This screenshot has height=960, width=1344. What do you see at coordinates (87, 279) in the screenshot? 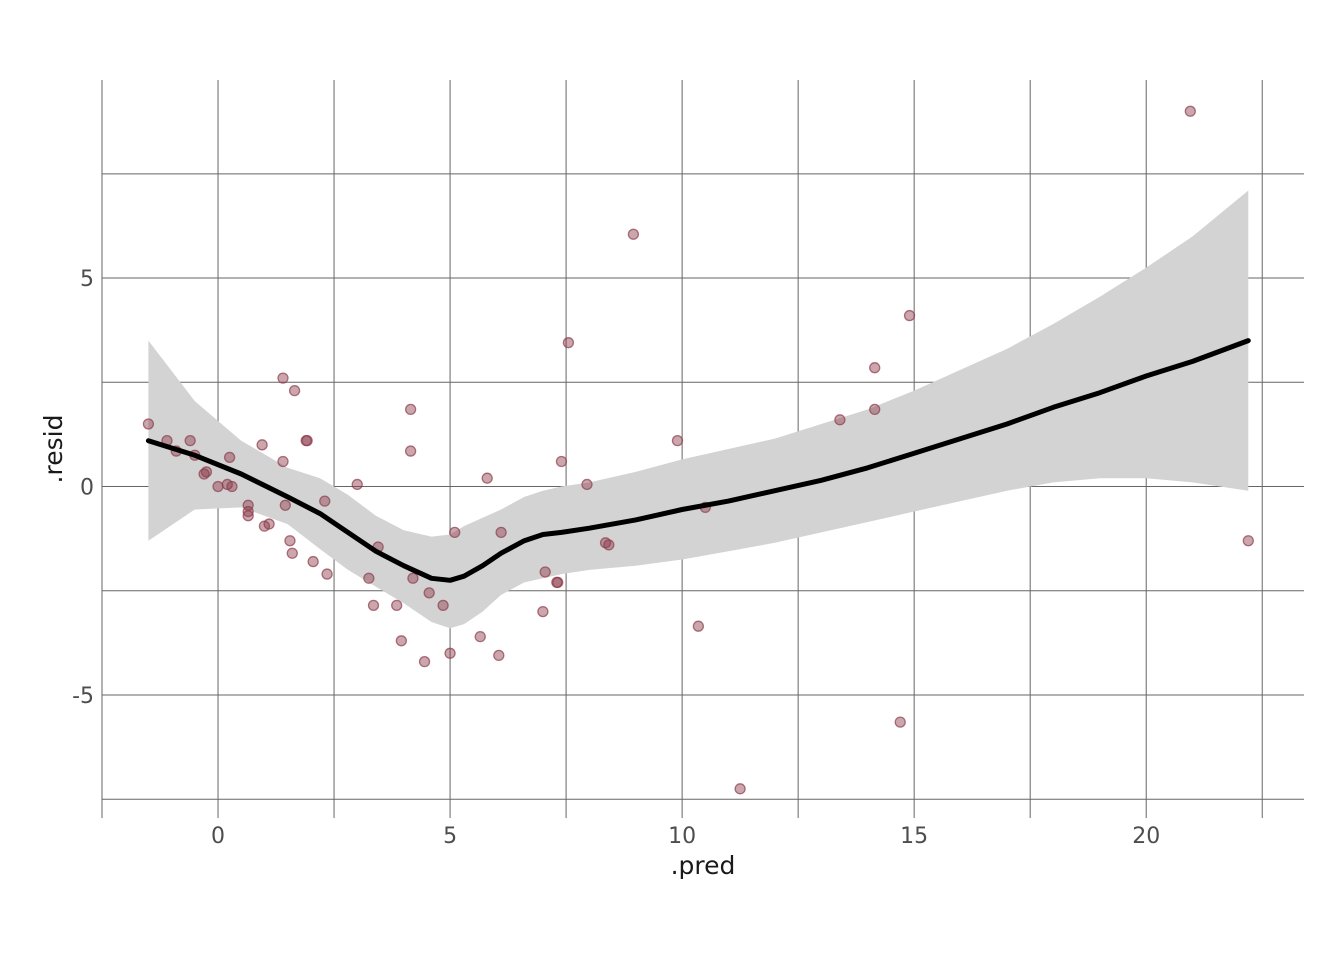
I see `y-tick-label: 5` at bounding box center [87, 279].